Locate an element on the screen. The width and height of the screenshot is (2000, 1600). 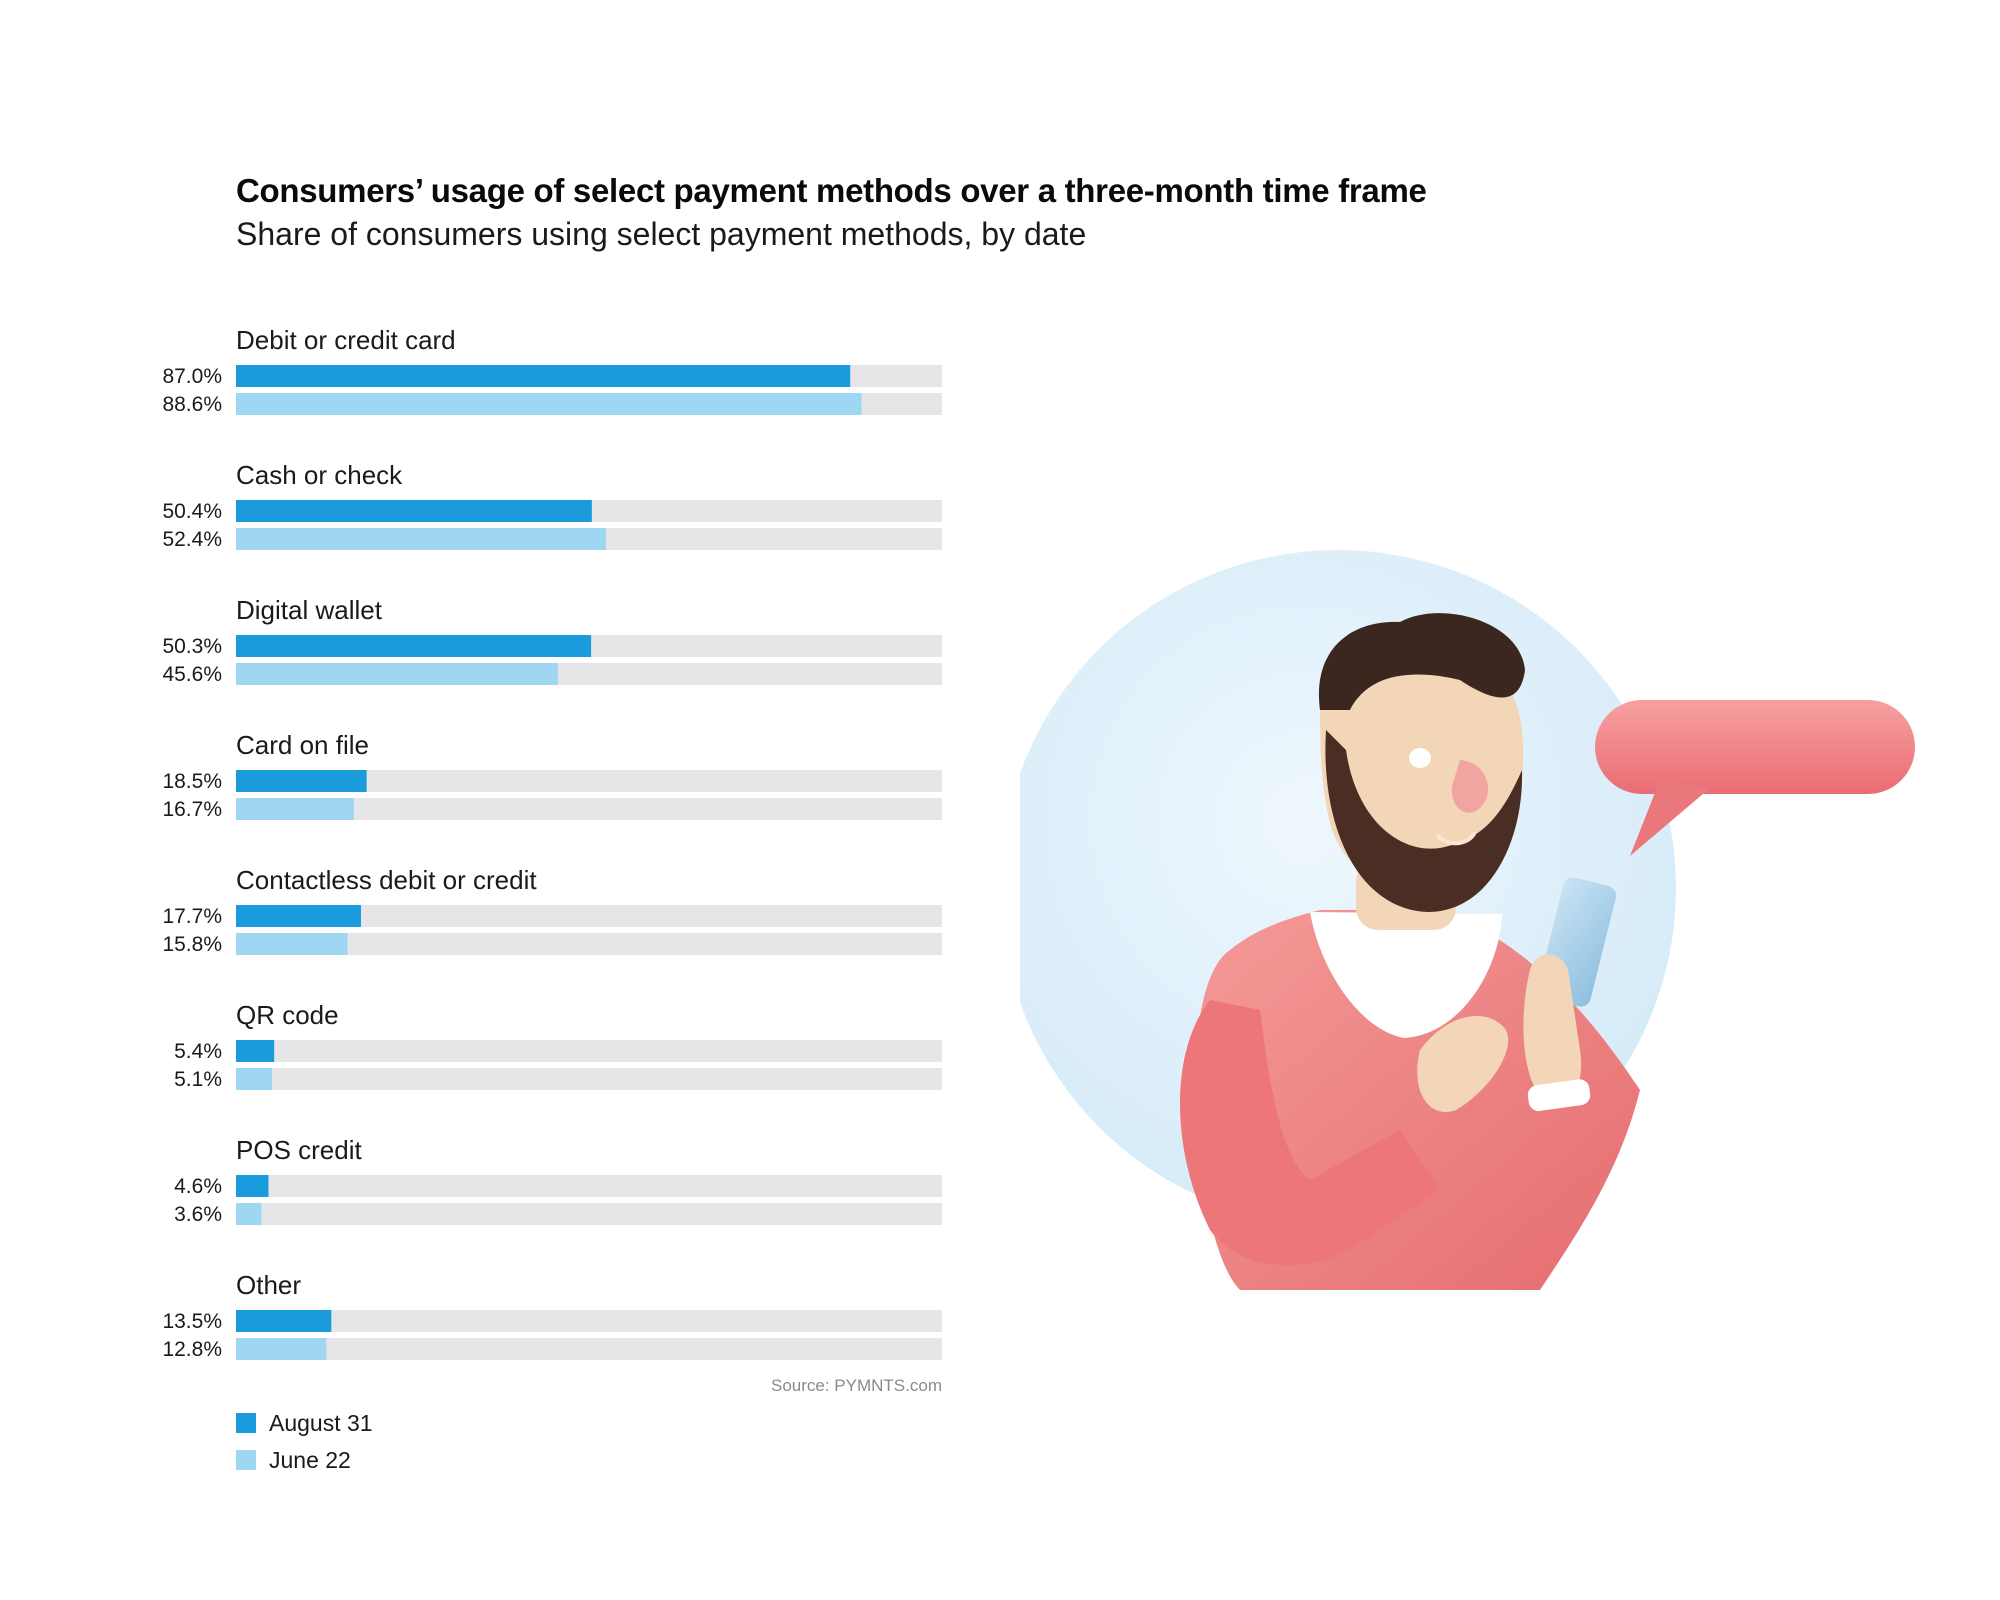
value-label-june-22: 15.8% is located at coordinates (192, 944).